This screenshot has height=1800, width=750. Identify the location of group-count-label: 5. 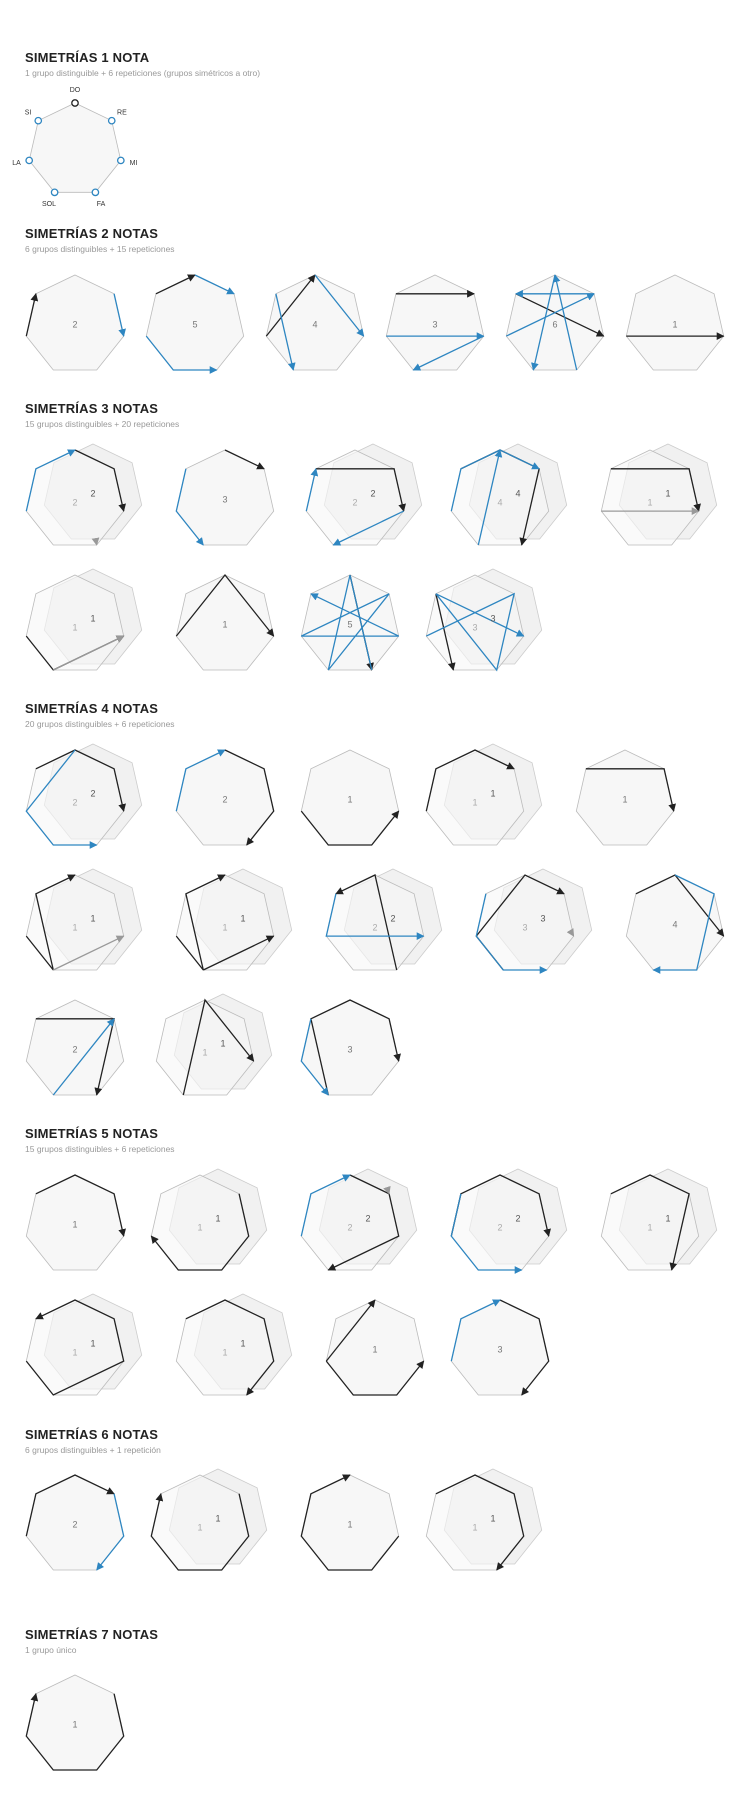
(349, 624).